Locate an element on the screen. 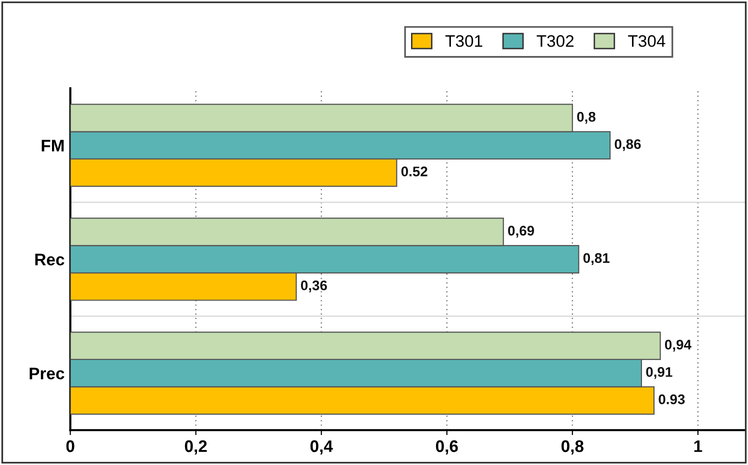 The height and width of the screenshot is (465, 748). data-label: 0,69 is located at coordinates (521, 232).